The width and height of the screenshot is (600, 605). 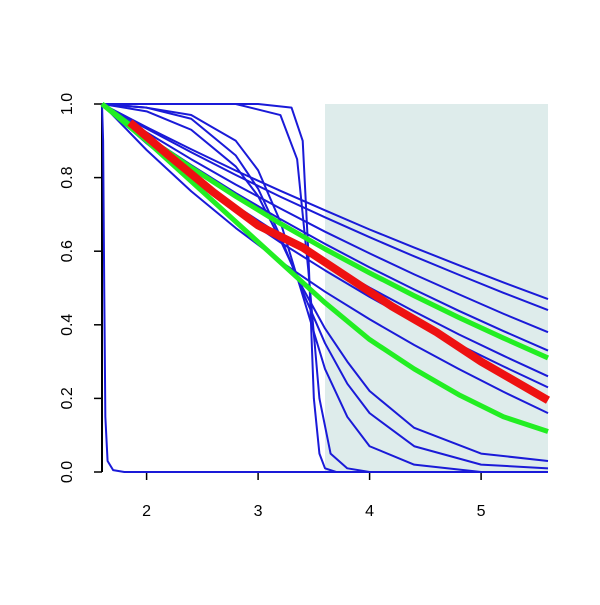 What do you see at coordinates (67, 104) in the screenshot?
I see `y-tick-label: 1.0` at bounding box center [67, 104].